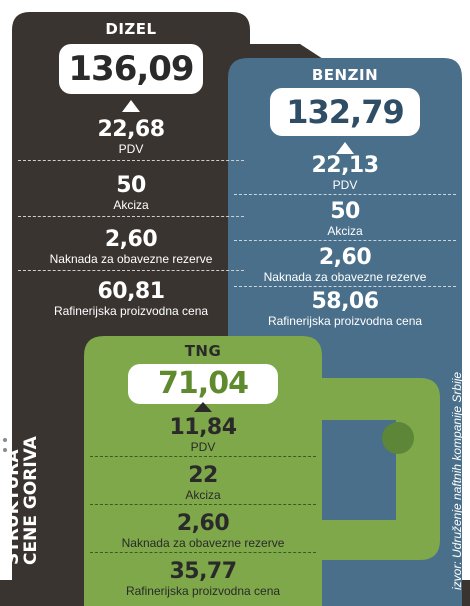 Image resolution: width=470 pixels, height=606 pixels. Describe the element at coordinates (131, 29) in the screenshot. I see `diesel-title: DIZEL` at that location.